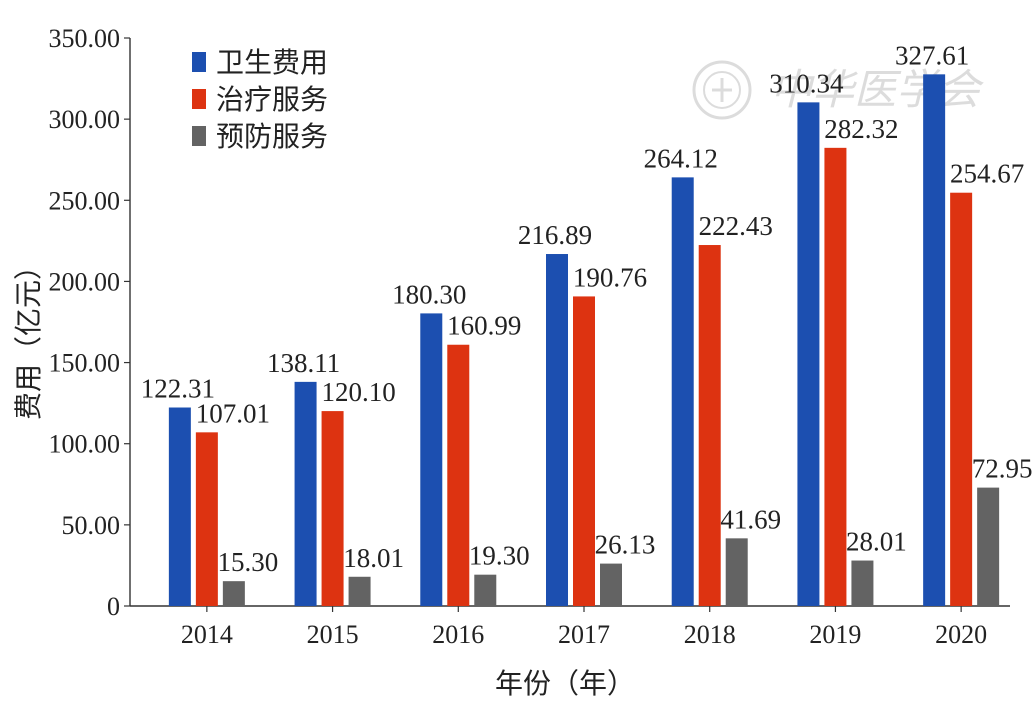 The image size is (1033, 706). What do you see at coordinates (85, 119) in the screenshot?
I see `y-tick-label: 300.00` at bounding box center [85, 119].